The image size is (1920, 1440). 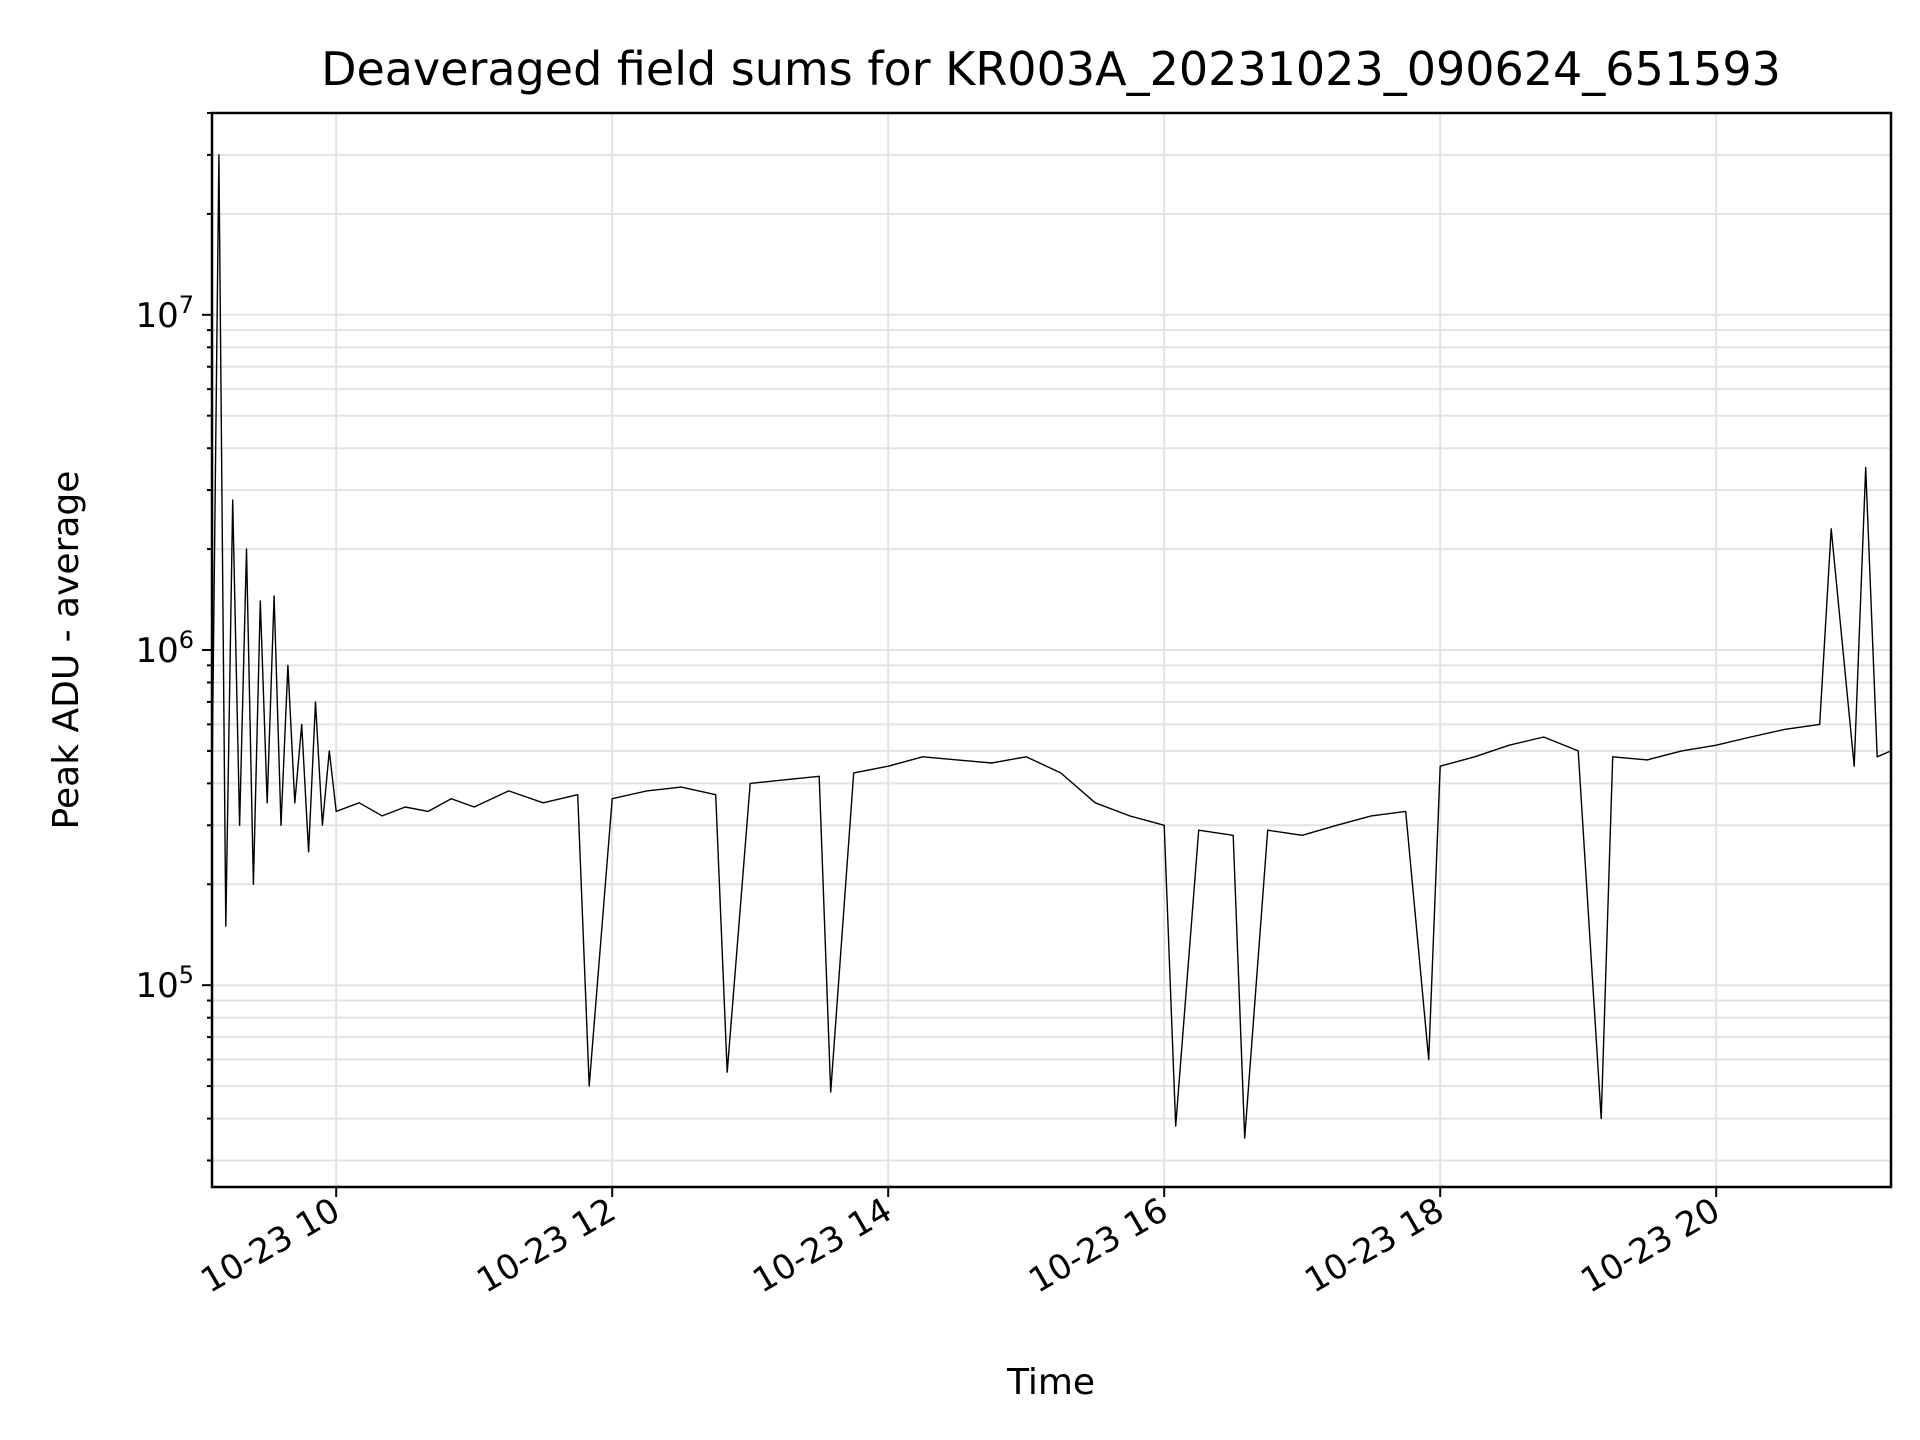 I want to click on x-tick-label: 10-23 12, so click(x=546, y=1245).